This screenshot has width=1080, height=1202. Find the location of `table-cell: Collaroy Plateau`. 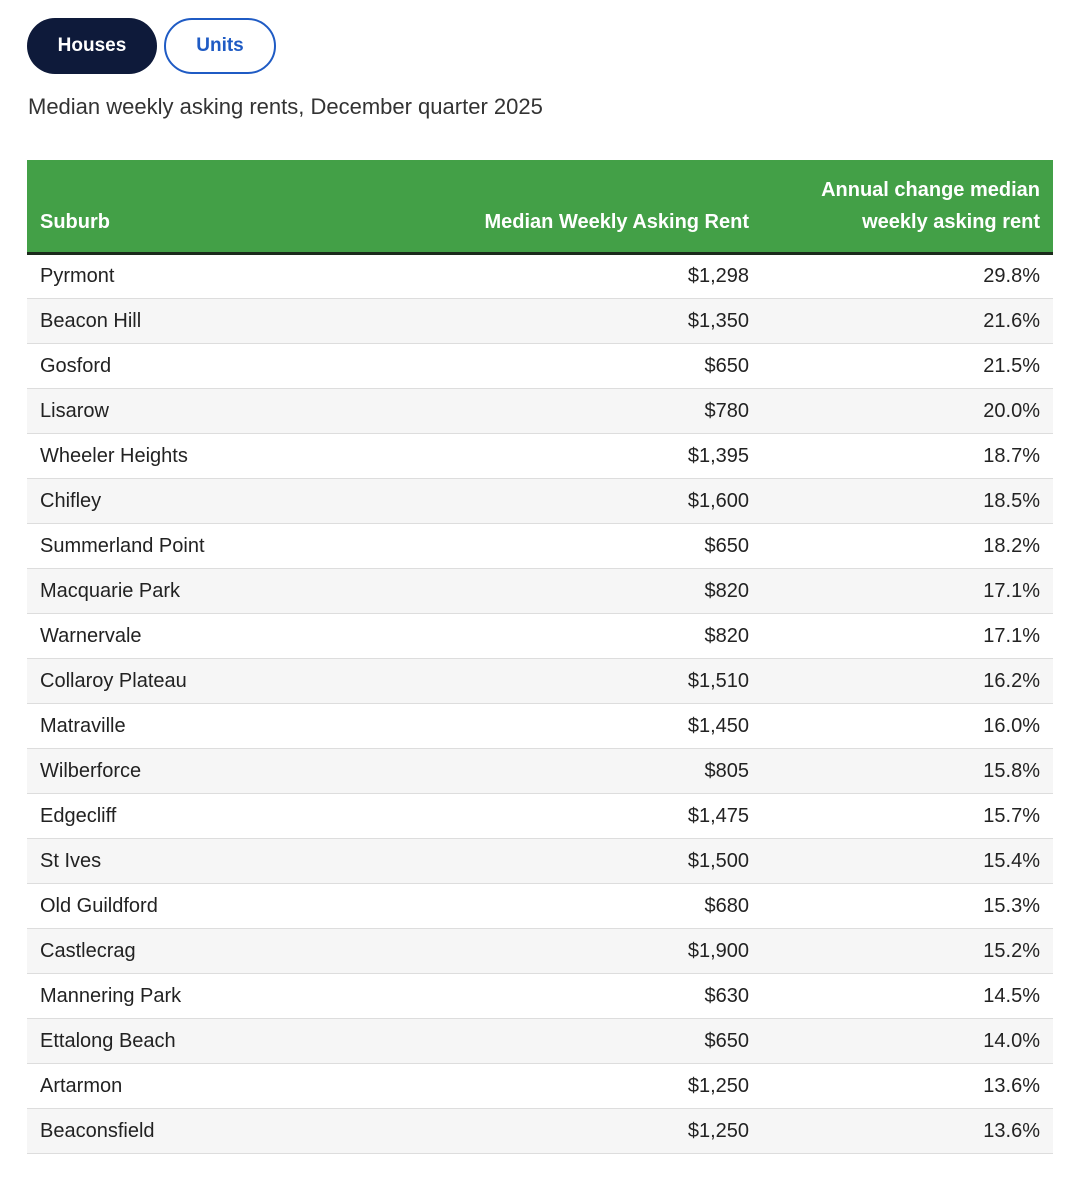

table-cell: Collaroy Plateau is located at coordinates (235, 681).